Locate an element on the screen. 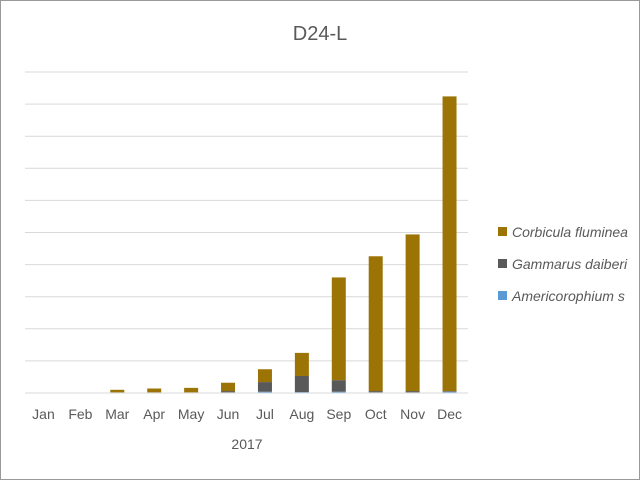 This screenshot has width=640, height=480. bar-dec-gammarus-daiberi is located at coordinates (449, 391).